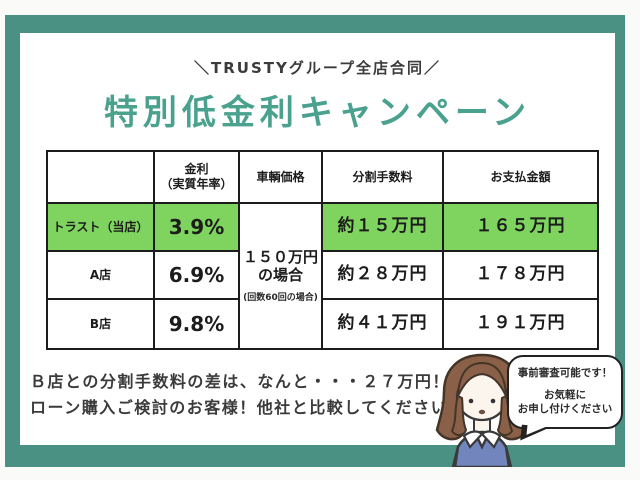  I want to click on row-trust-total: １６５万円, so click(520, 228).